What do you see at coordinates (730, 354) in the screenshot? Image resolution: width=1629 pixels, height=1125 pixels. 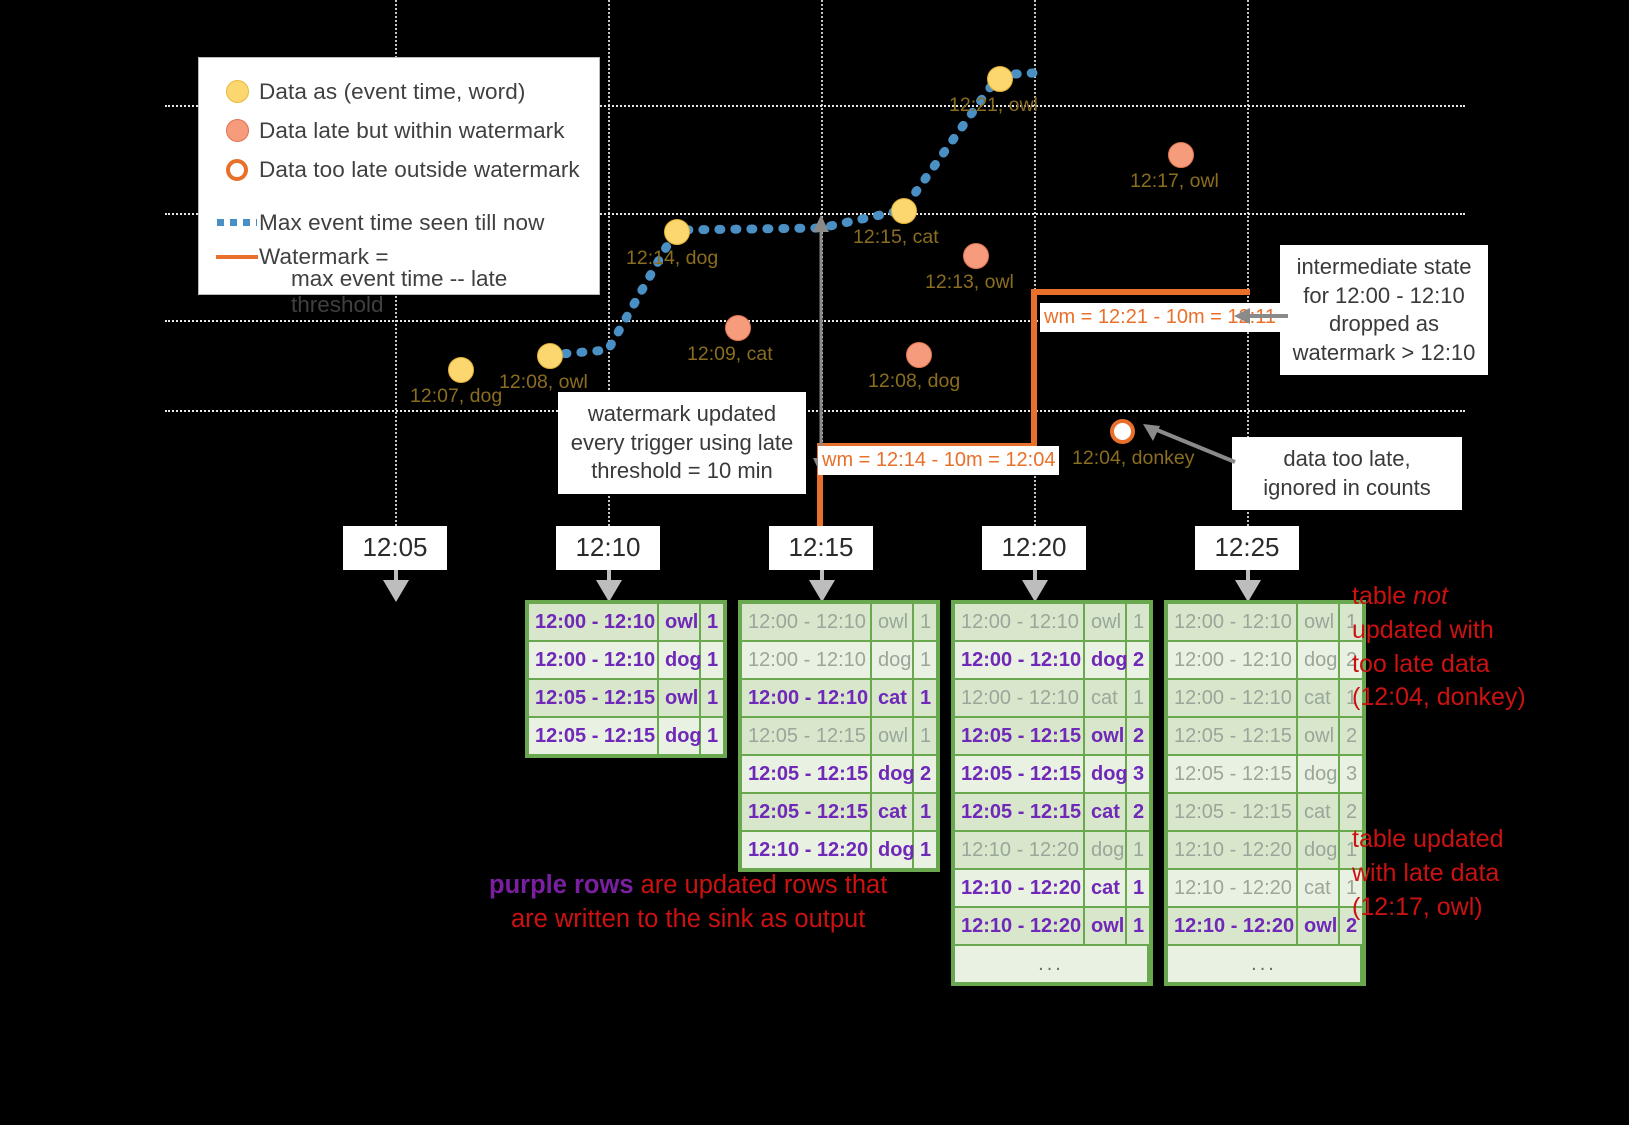 I see `data-point-label: 12:09, cat` at bounding box center [730, 354].